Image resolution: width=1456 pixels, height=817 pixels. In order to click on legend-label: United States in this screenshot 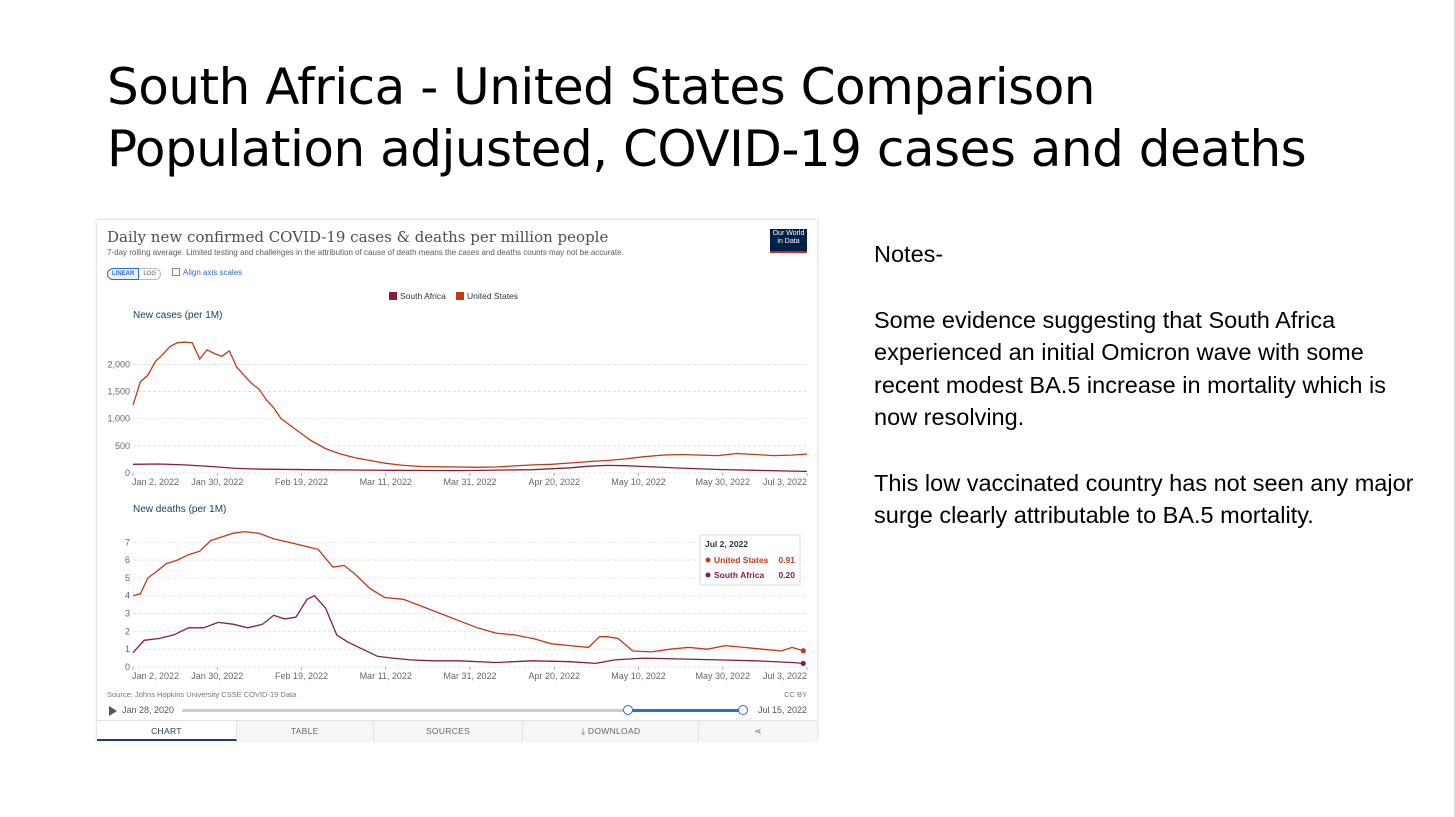, I will do `click(492, 296)`.